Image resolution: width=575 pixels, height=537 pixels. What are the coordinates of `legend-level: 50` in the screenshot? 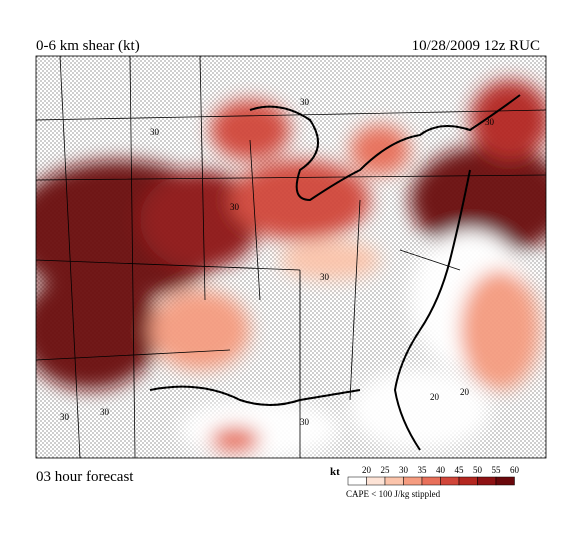 It's located at (478, 470).